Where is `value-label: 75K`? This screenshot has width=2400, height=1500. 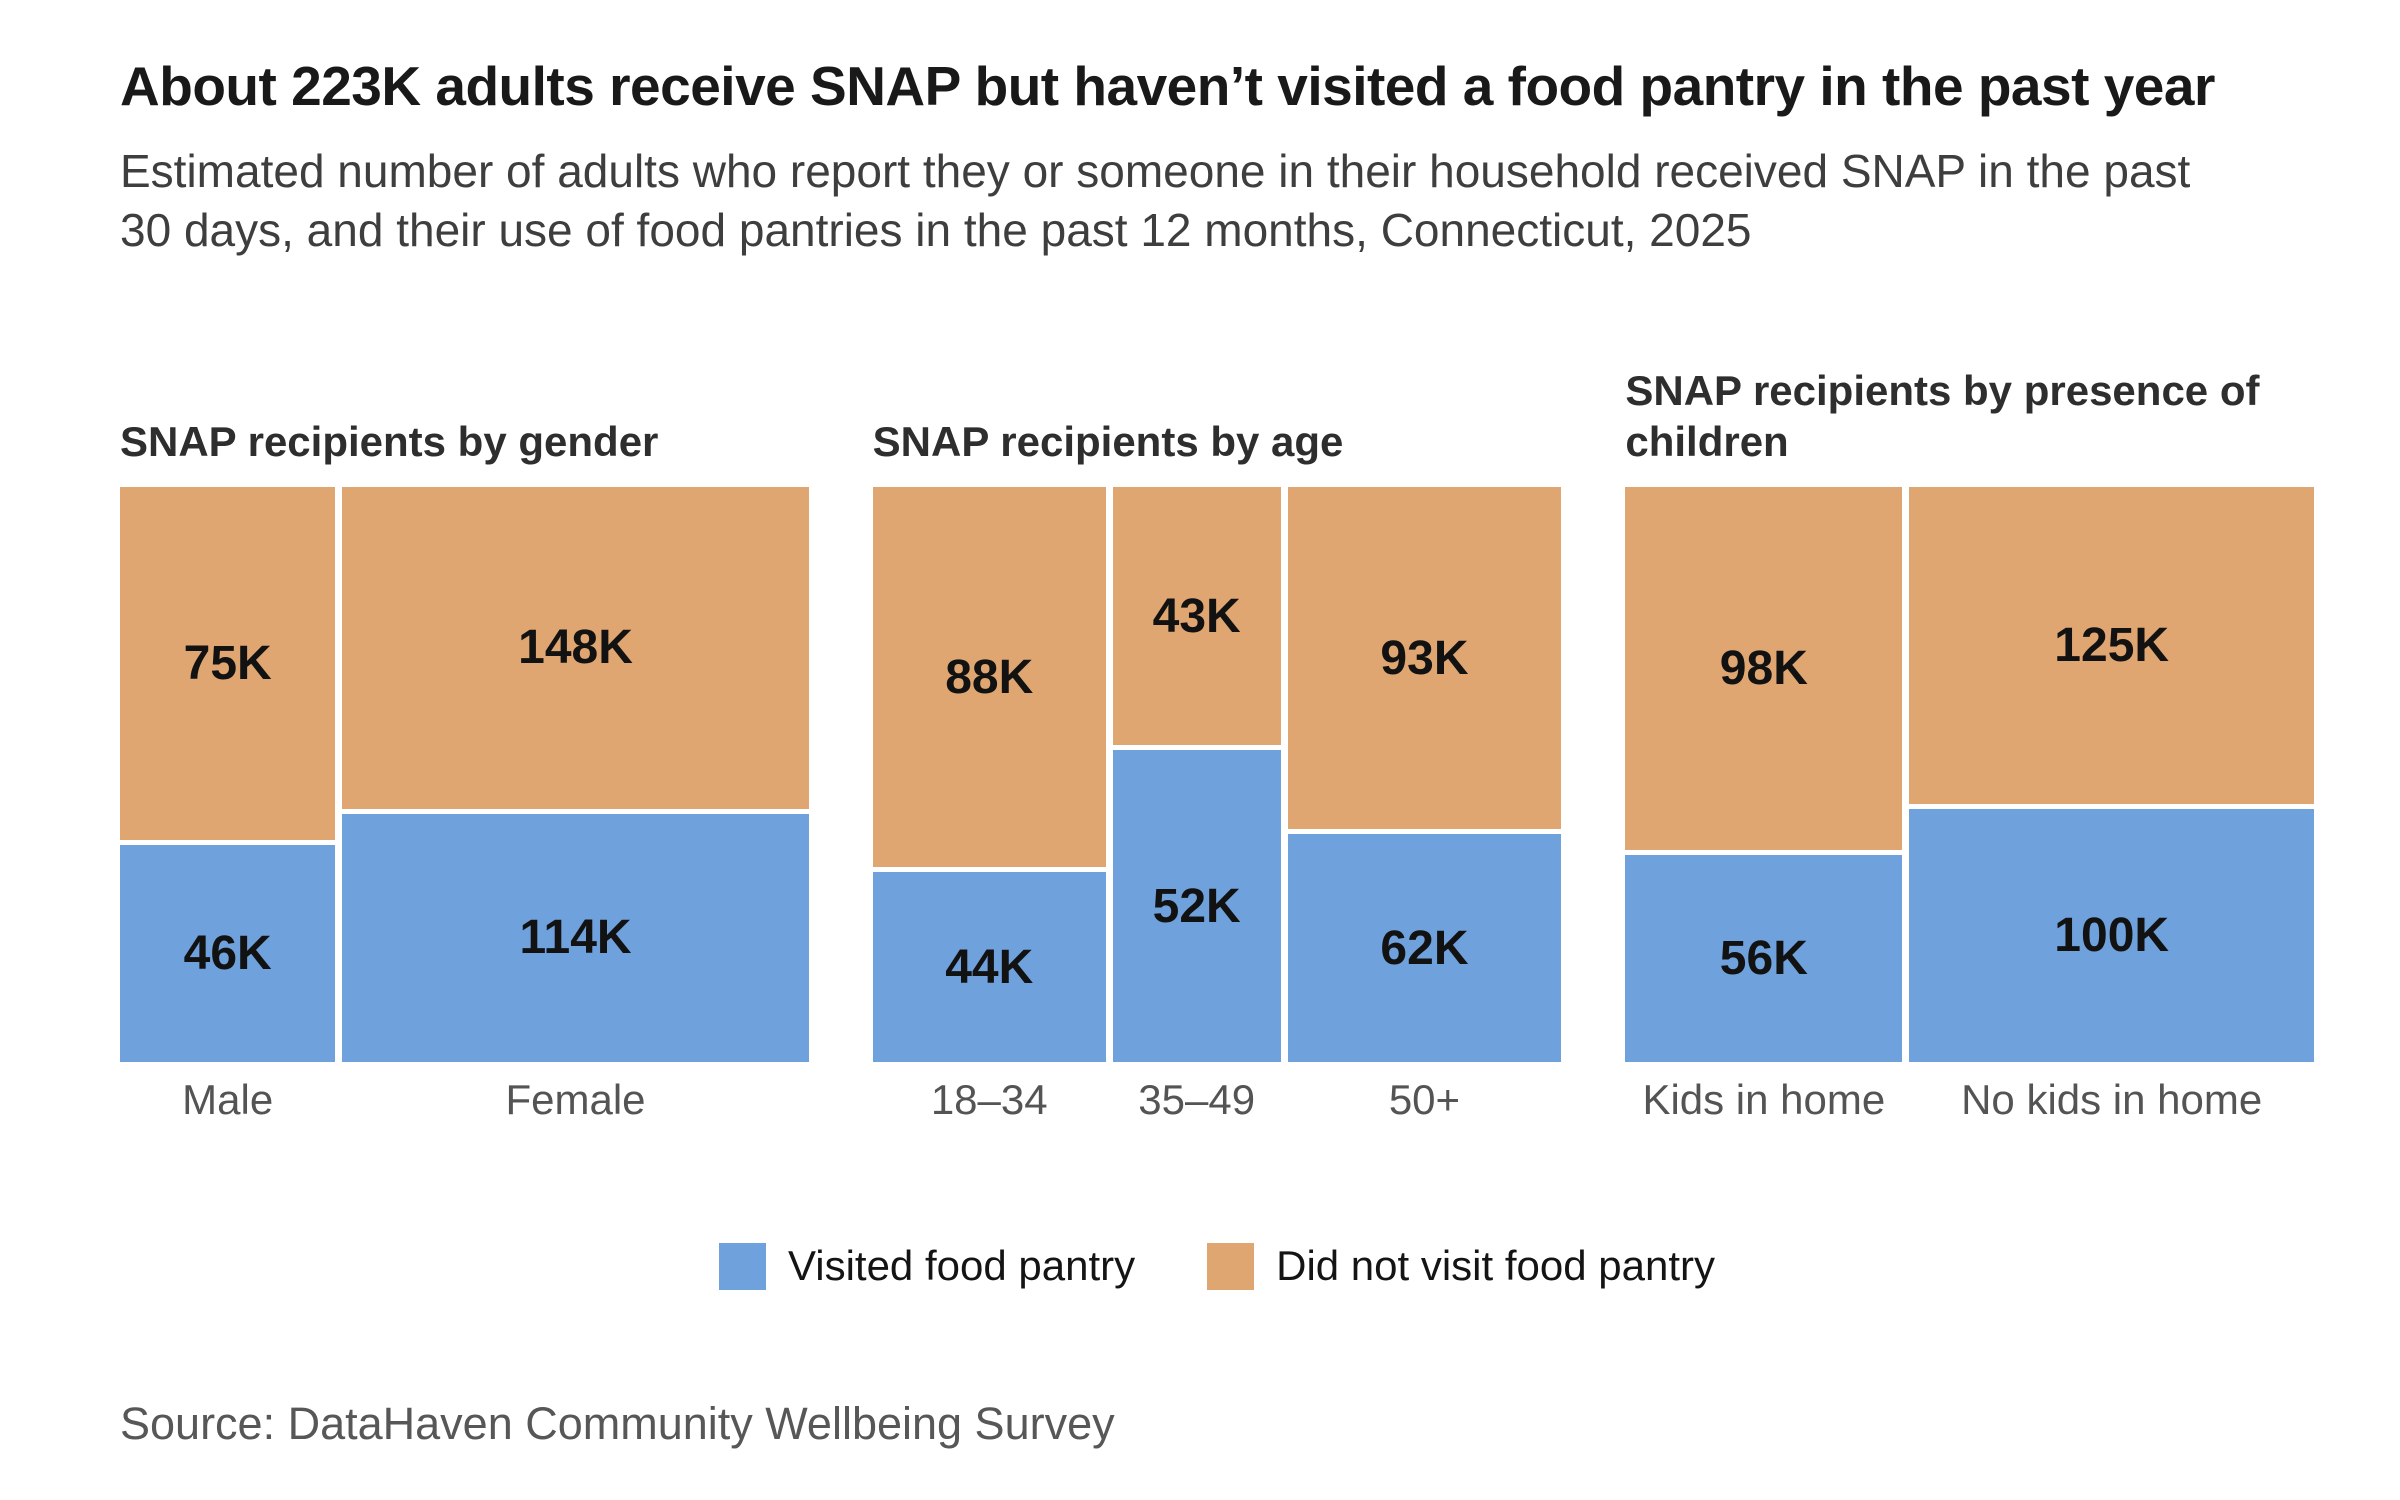
value-label: 75K is located at coordinates (227, 664).